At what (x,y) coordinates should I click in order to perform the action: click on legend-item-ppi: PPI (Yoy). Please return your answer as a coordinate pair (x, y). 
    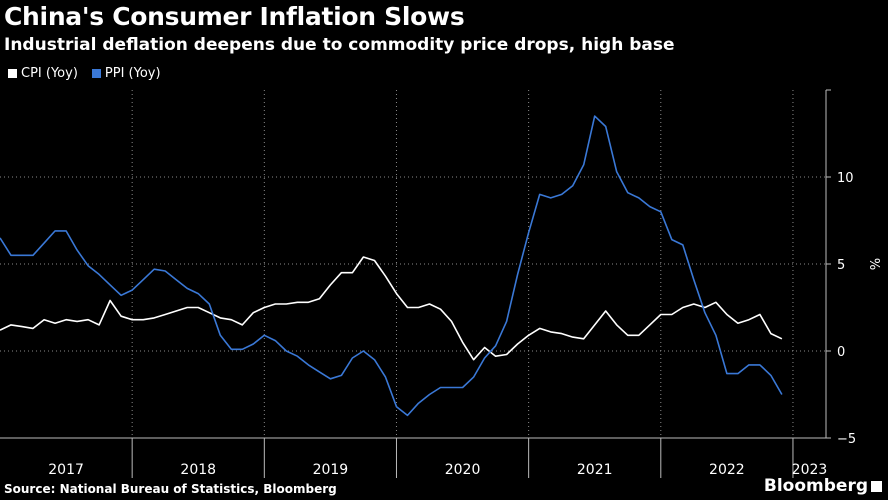
    Looking at the image, I should click on (126, 73).